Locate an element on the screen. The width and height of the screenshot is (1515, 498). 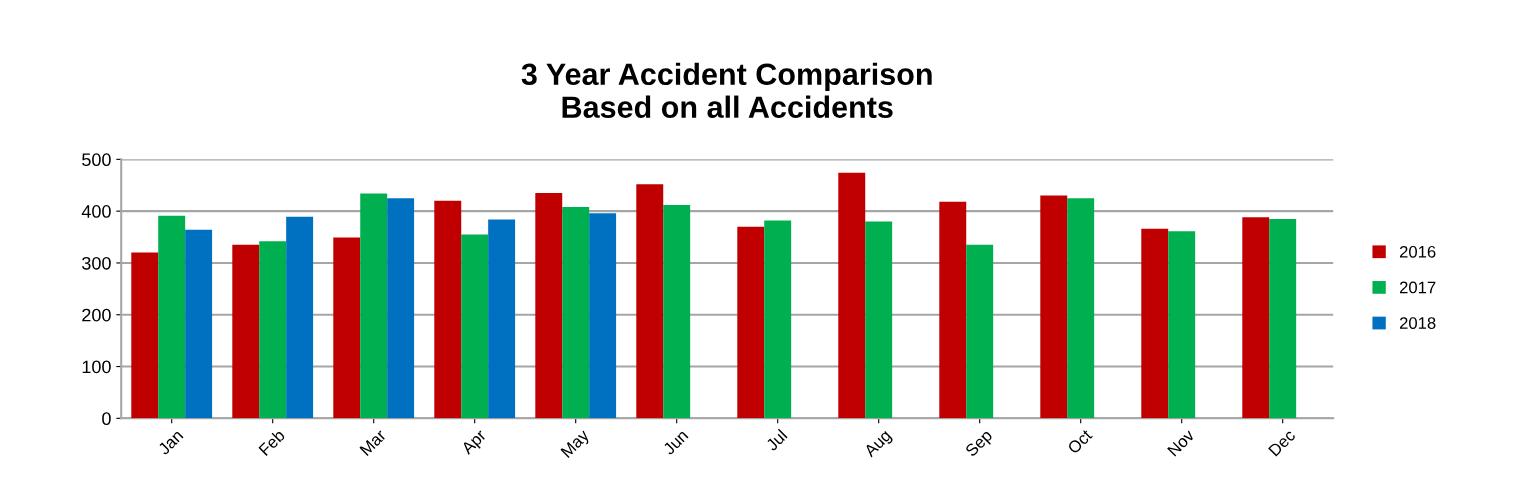
y-tick-label: 400 is located at coordinates (96, 211).